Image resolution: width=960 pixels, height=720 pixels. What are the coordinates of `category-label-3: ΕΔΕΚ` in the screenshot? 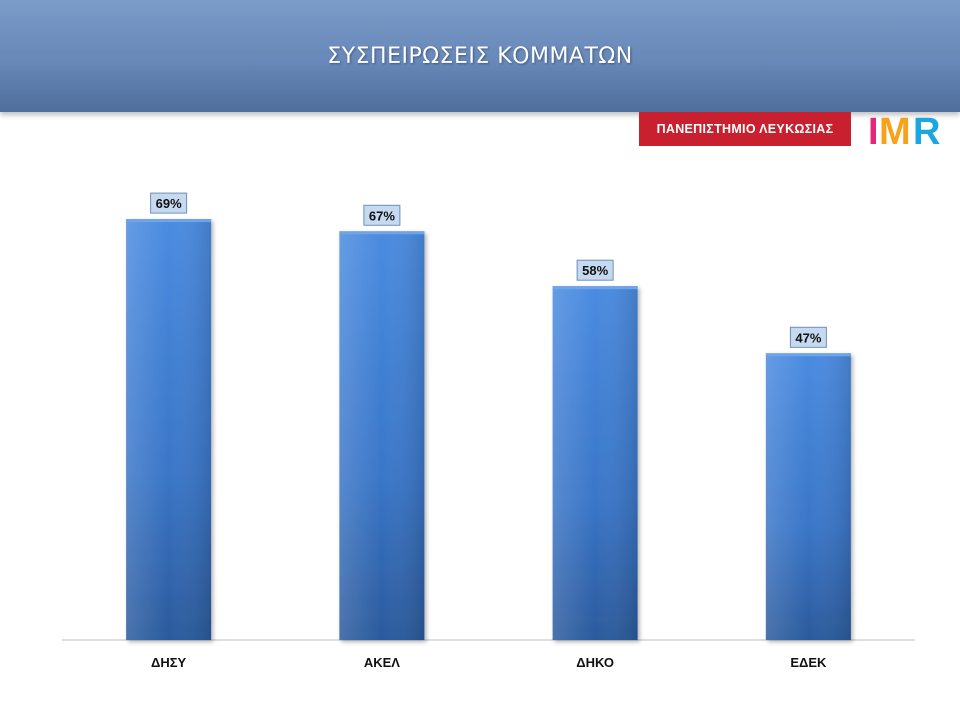 It's located at (808, 662).